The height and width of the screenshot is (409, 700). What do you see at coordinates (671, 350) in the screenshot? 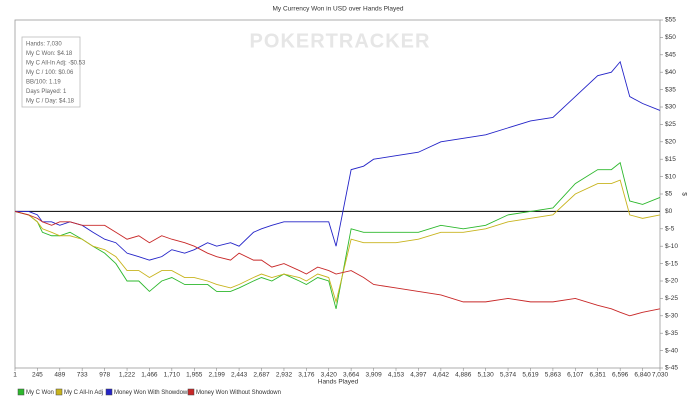
I see `y-tick-label: $-40` at bounding box center [671, 350].